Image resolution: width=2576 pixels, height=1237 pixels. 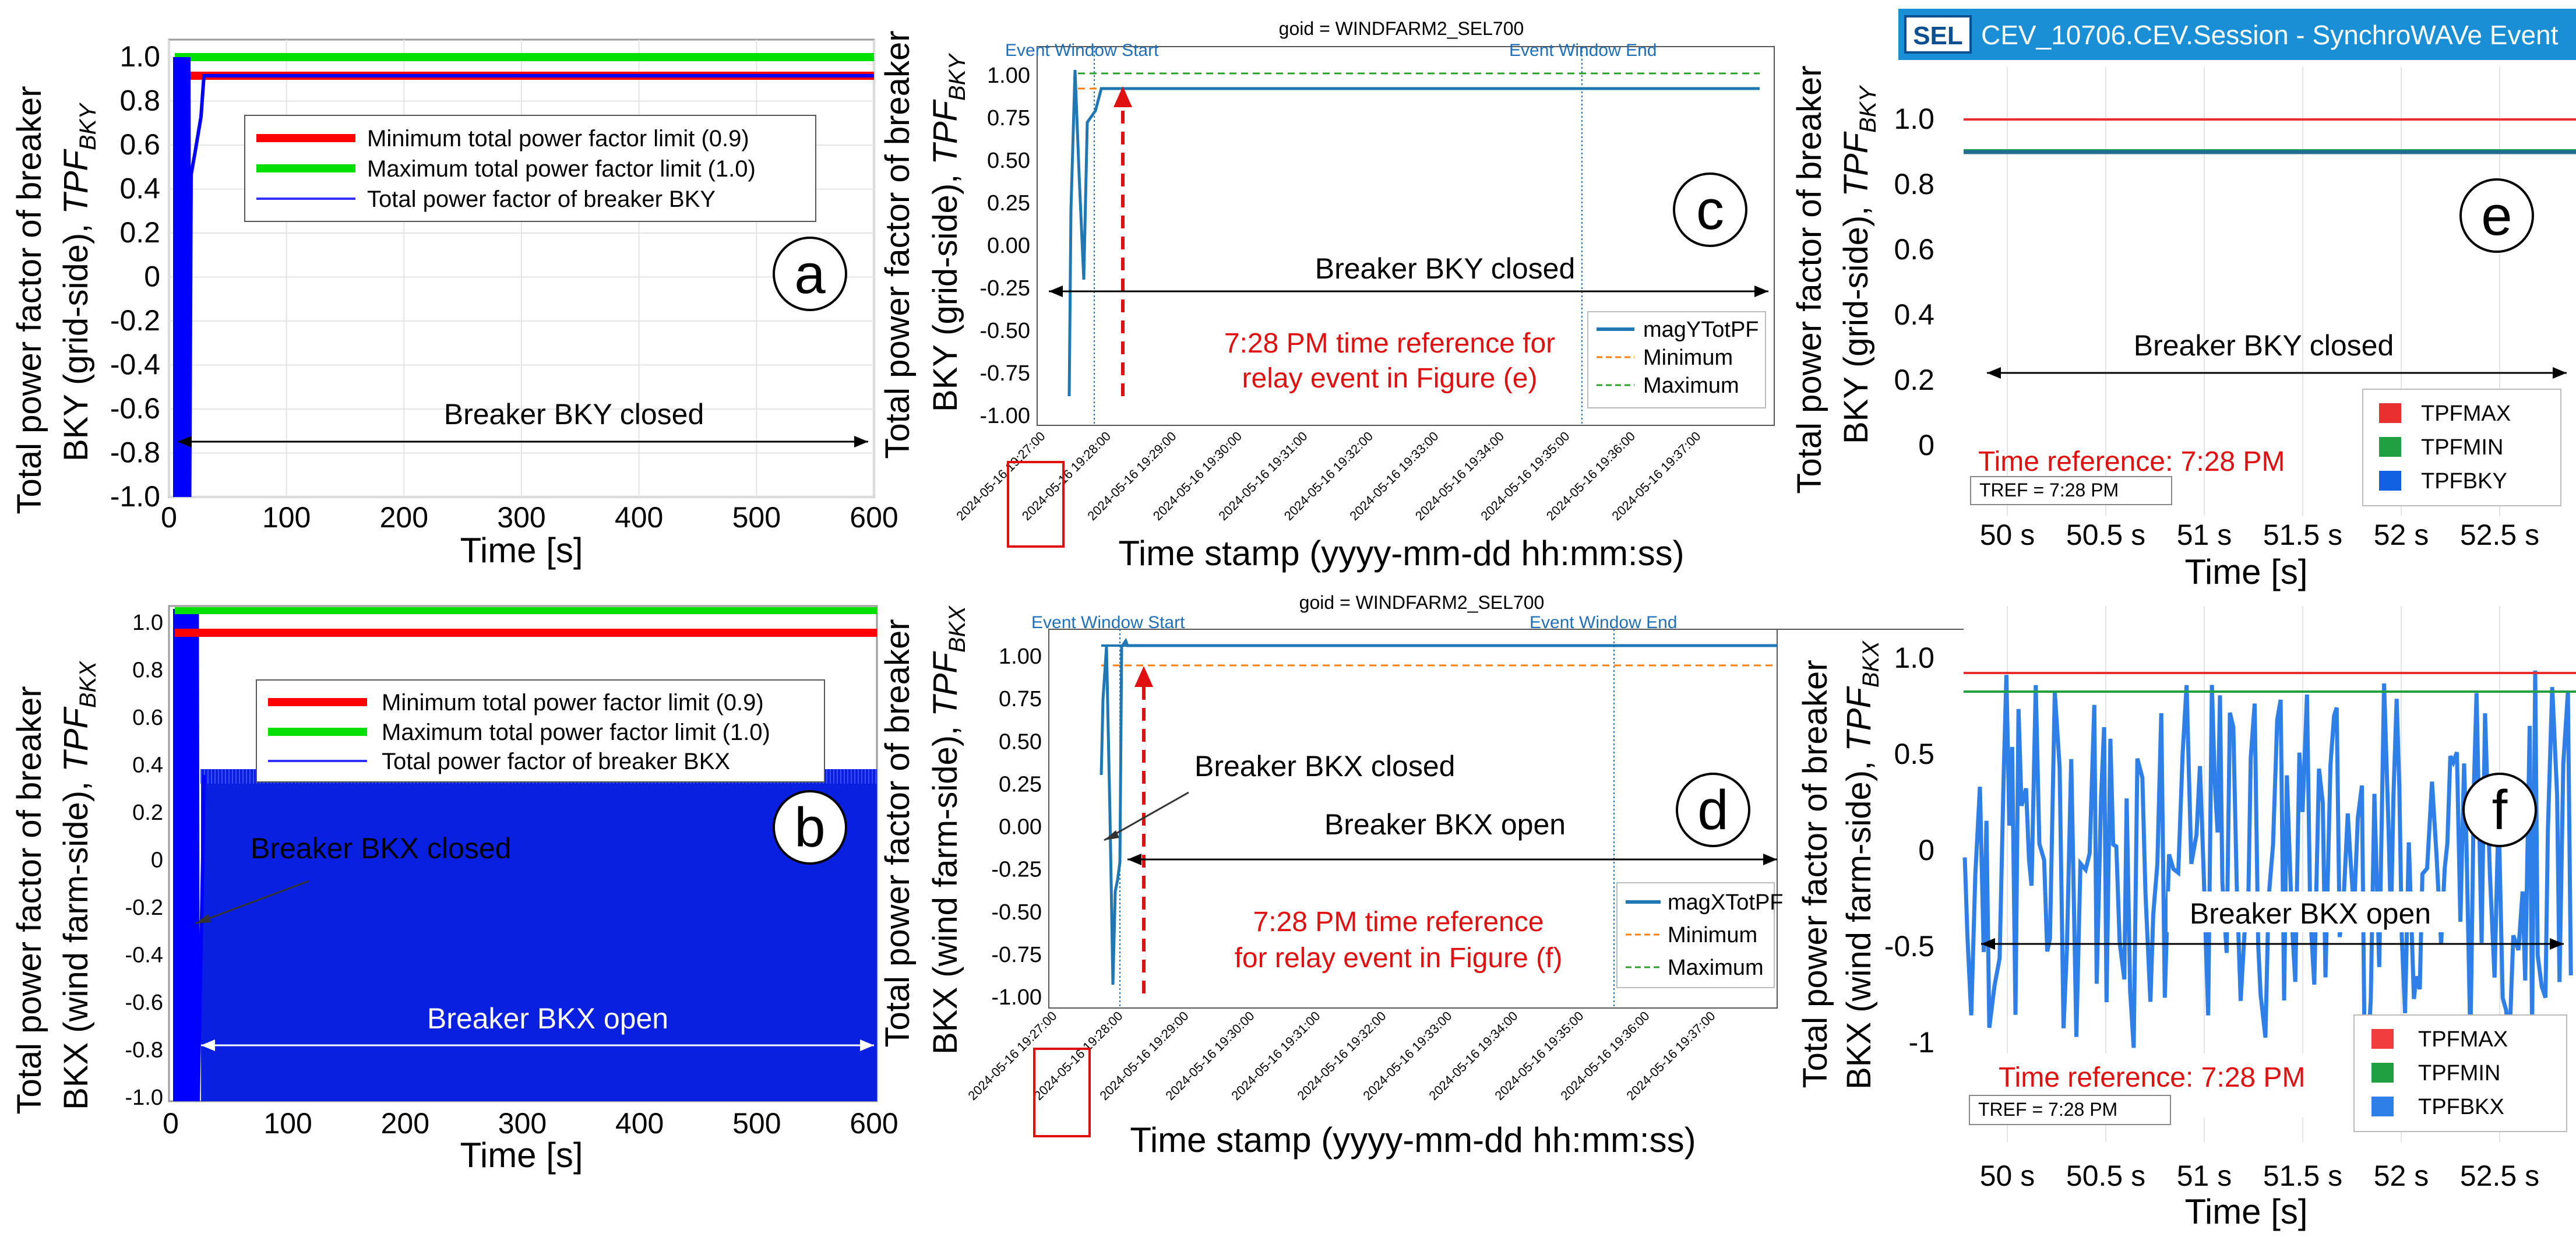 I want to click on panel-f-open-label: Breaker BKX open, so click(x=2310, y=913).